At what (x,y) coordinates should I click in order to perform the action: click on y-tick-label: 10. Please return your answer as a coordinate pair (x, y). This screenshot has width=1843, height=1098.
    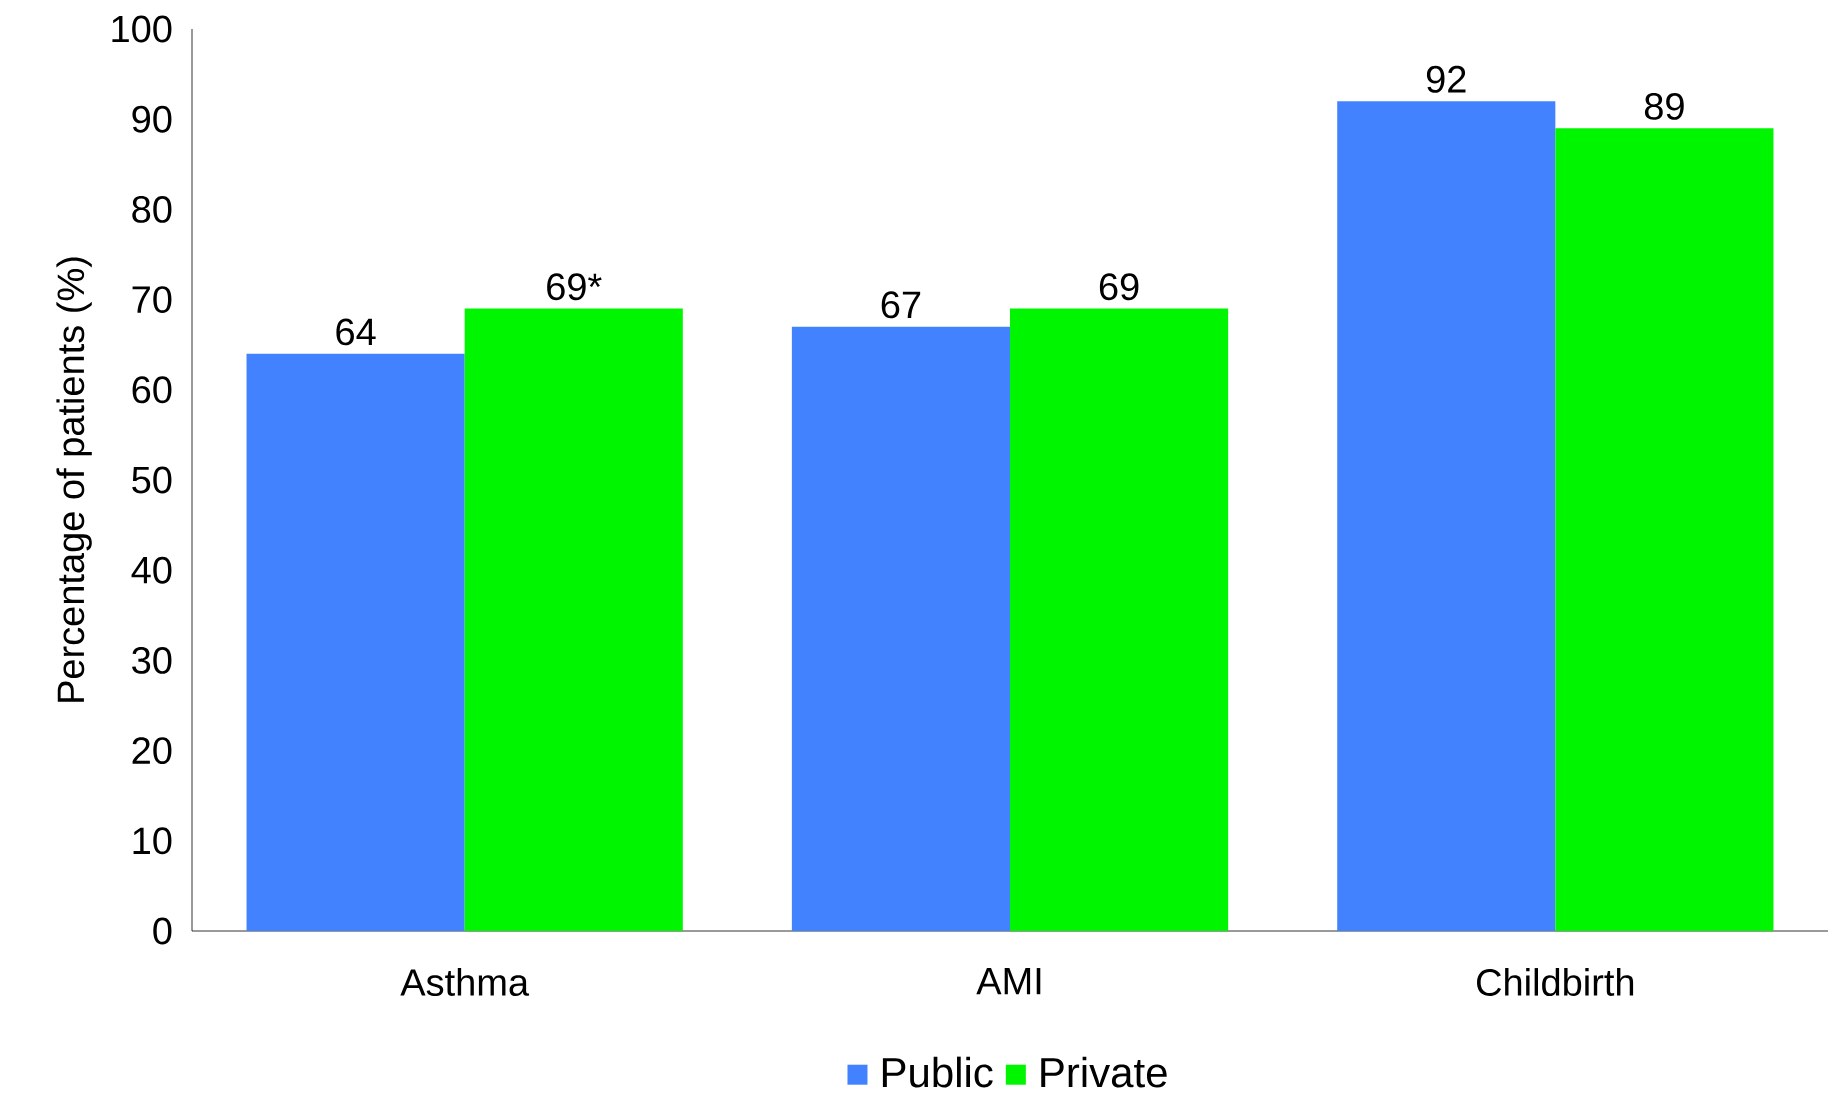
    Looking at the image, I should click on (152, 841).